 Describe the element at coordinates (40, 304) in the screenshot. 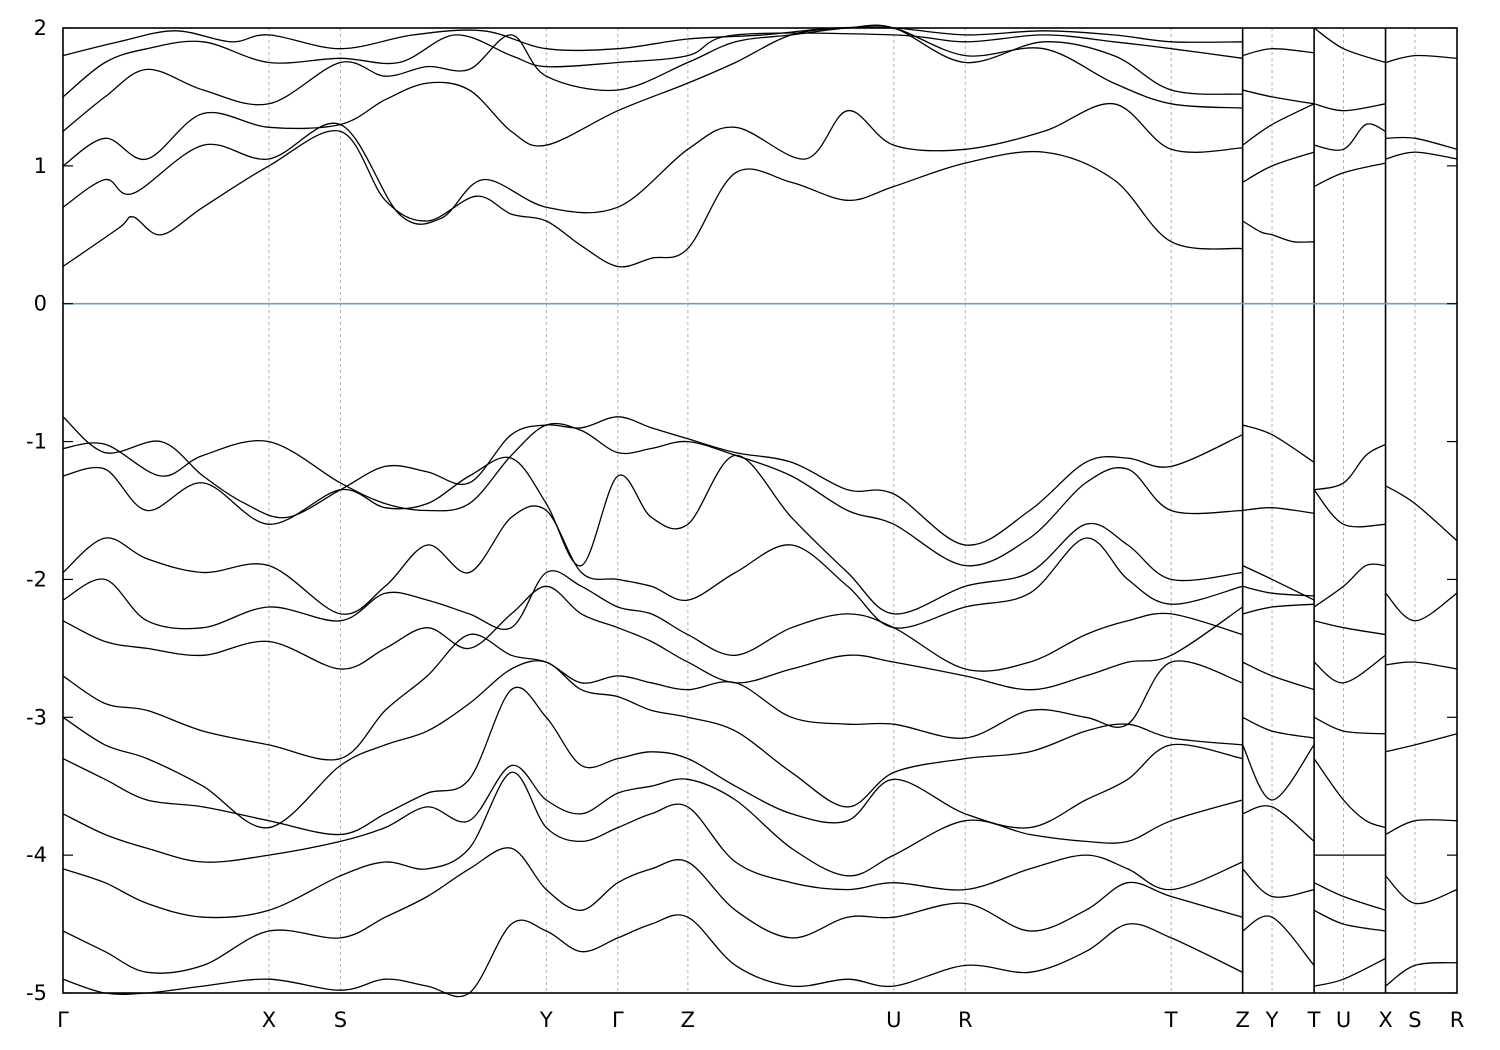

I see `y-tick-label: 0` at that location.